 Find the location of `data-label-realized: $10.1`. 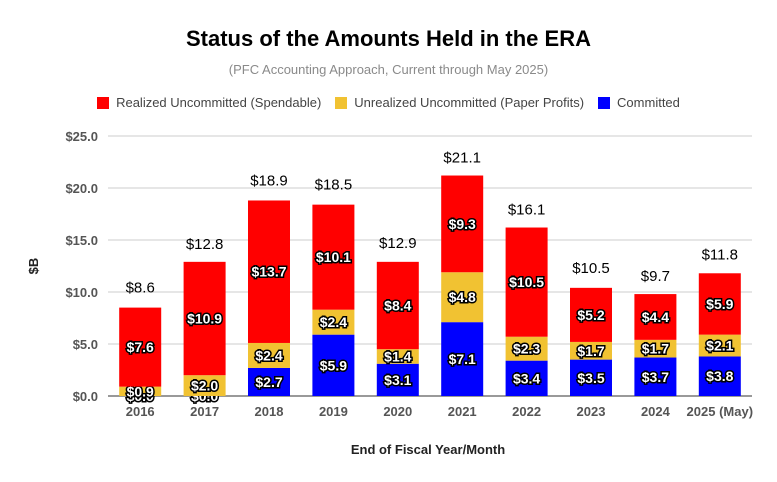

data-label-realized: $10.1 is located at coordinates (333, 257).